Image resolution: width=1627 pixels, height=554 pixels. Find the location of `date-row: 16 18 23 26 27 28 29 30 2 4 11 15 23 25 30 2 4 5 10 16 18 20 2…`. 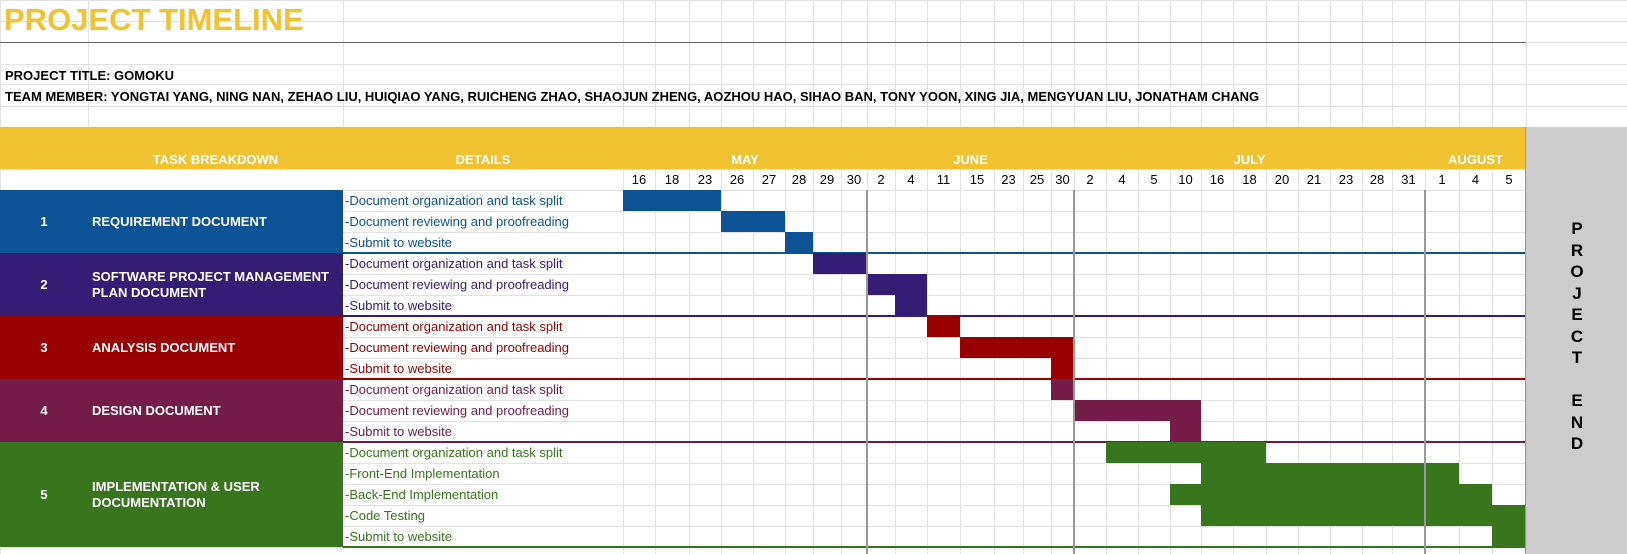

date-row: 16 18 23 26 27 28 29 30 2 4 11 15 23 25 30 2 4 5 10 16 18 20 2… is located at coordinates (1074, 179).